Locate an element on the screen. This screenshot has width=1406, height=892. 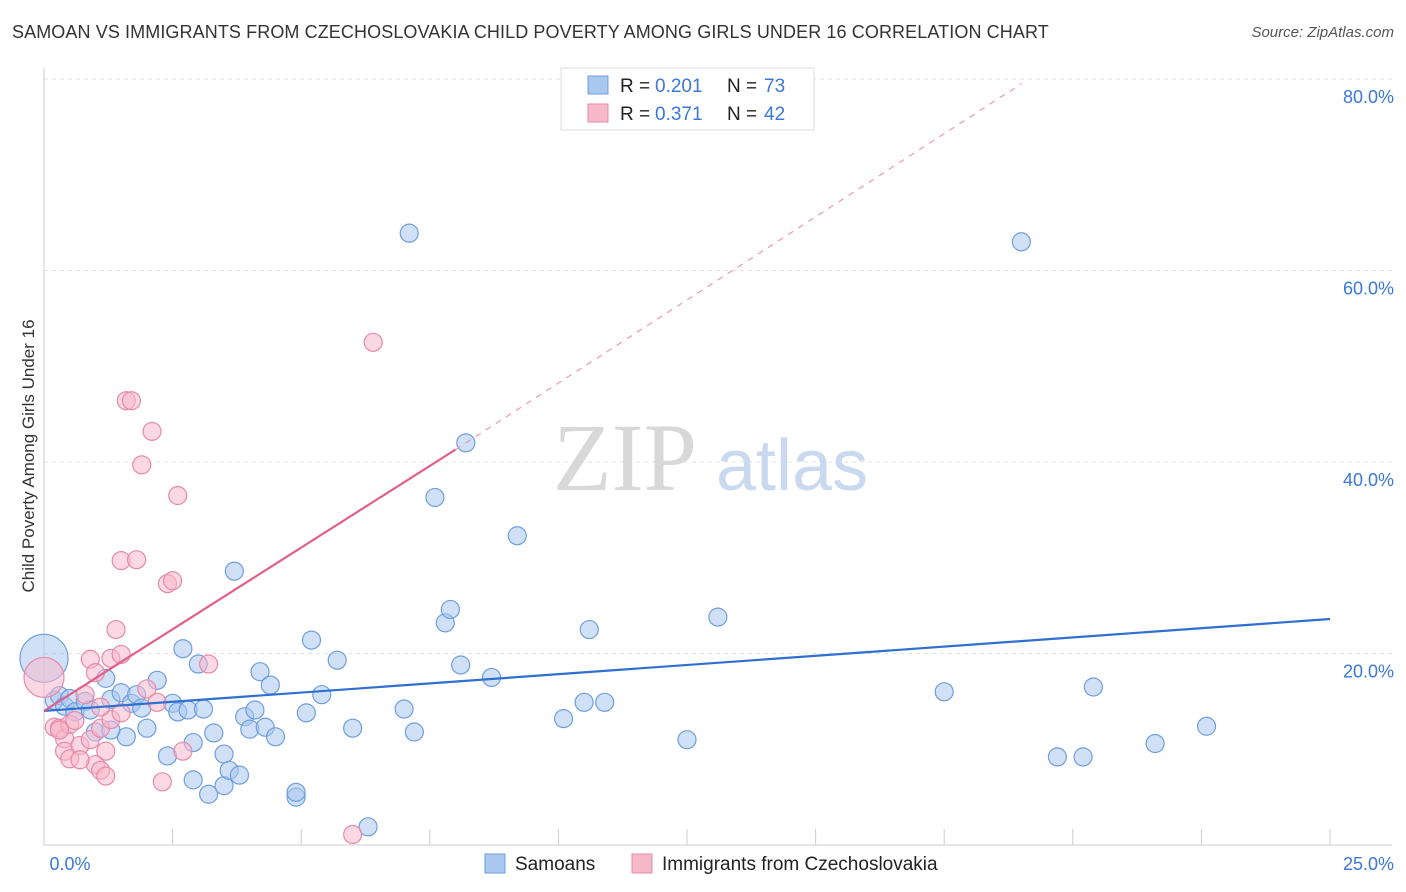
legend-r-value-1: 0.201 is located at coordinates (679, 86).